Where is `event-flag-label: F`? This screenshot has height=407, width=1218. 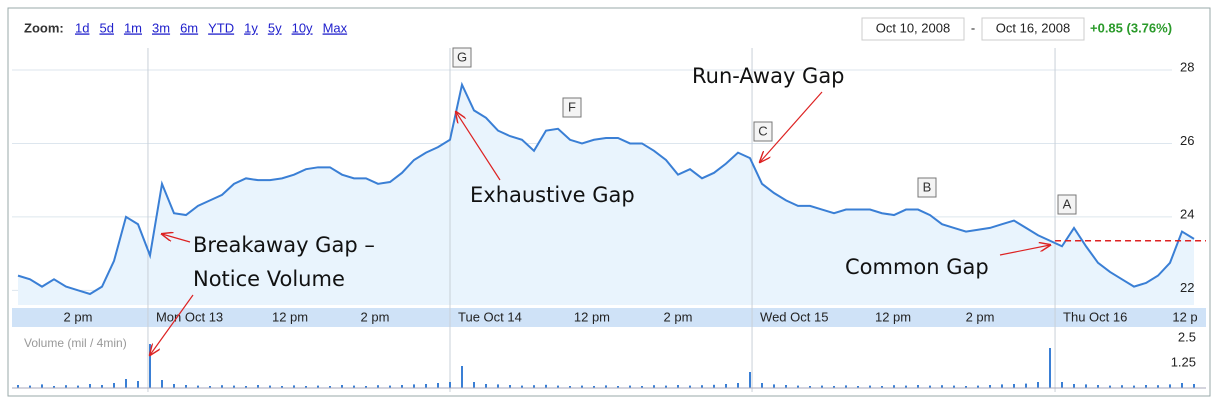
event-flag-label: F is located at coordinates (572, 106).